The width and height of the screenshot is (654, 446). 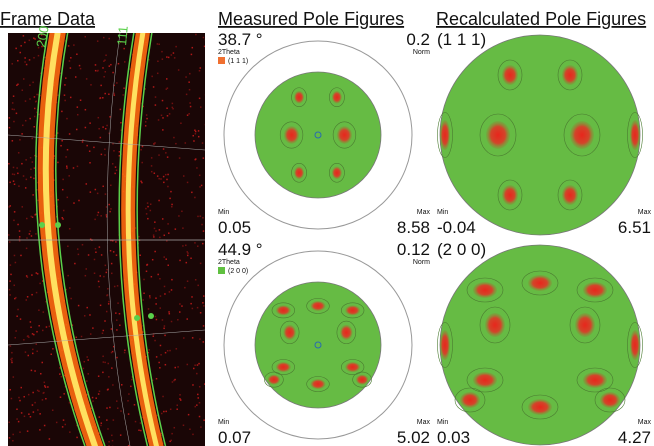 What do you see at coordinates (48, 19) in the screenshot?
I see `frame-title: Frame Data` at bounding box center [48, 19].